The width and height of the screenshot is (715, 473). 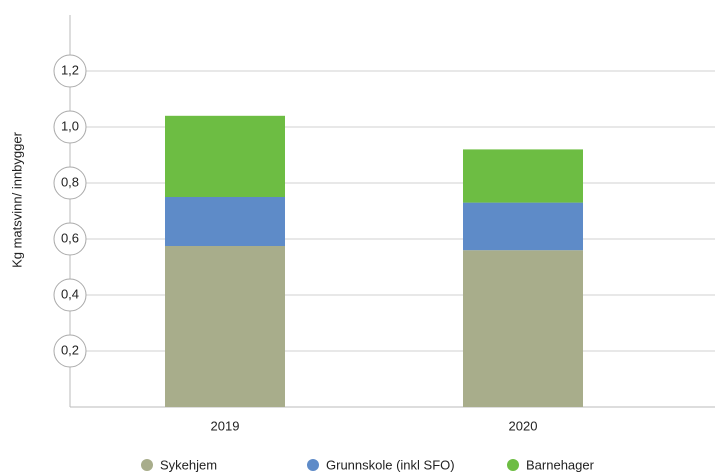 What do you see at coordinates (188, 464) in the screenshot?
I see `legend-label: Sykehjem` at bounding box center [188, 464].